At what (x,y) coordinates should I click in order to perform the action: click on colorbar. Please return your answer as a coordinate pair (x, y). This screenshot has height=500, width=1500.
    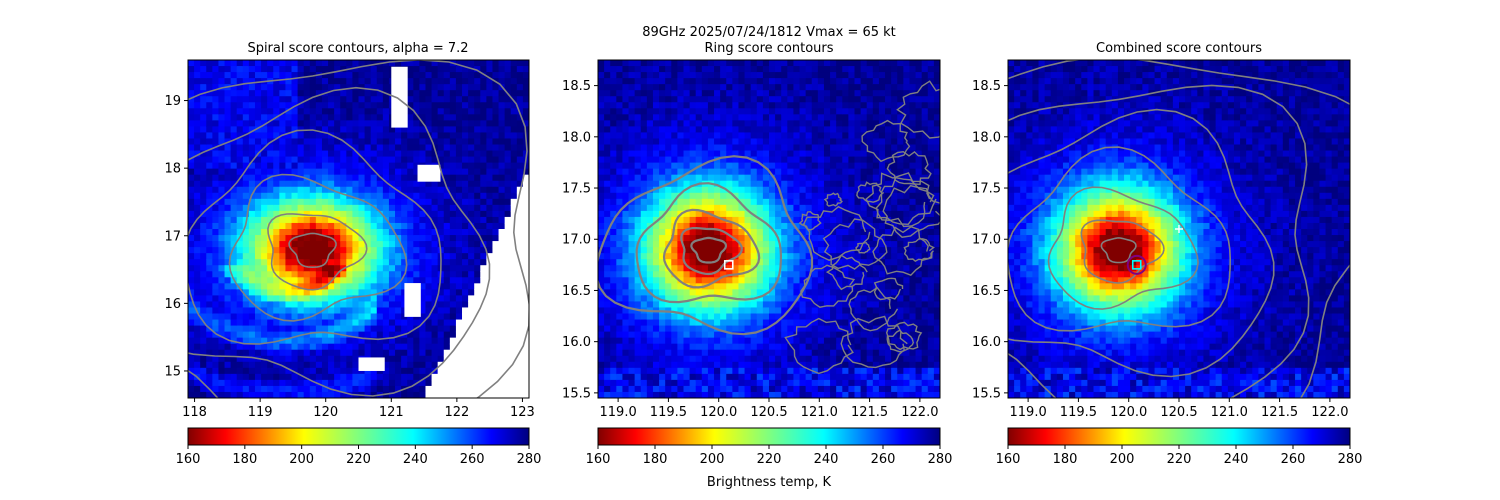
    Looking at the image, I should click on (358, 436).